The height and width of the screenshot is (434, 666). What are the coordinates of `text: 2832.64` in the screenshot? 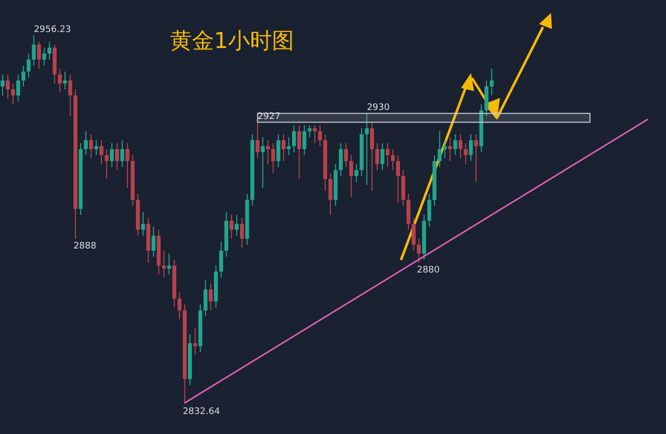 It's located at (201, 411).